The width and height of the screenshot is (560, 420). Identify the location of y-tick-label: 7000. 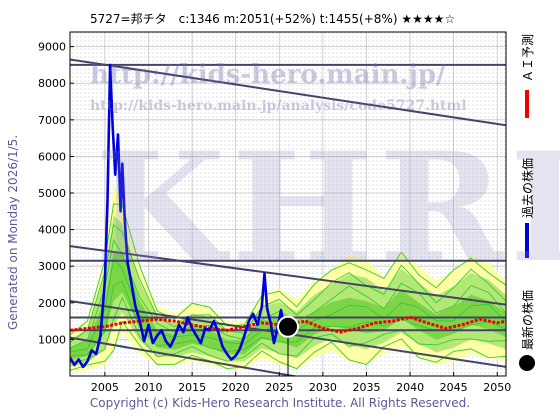
(52, 120).